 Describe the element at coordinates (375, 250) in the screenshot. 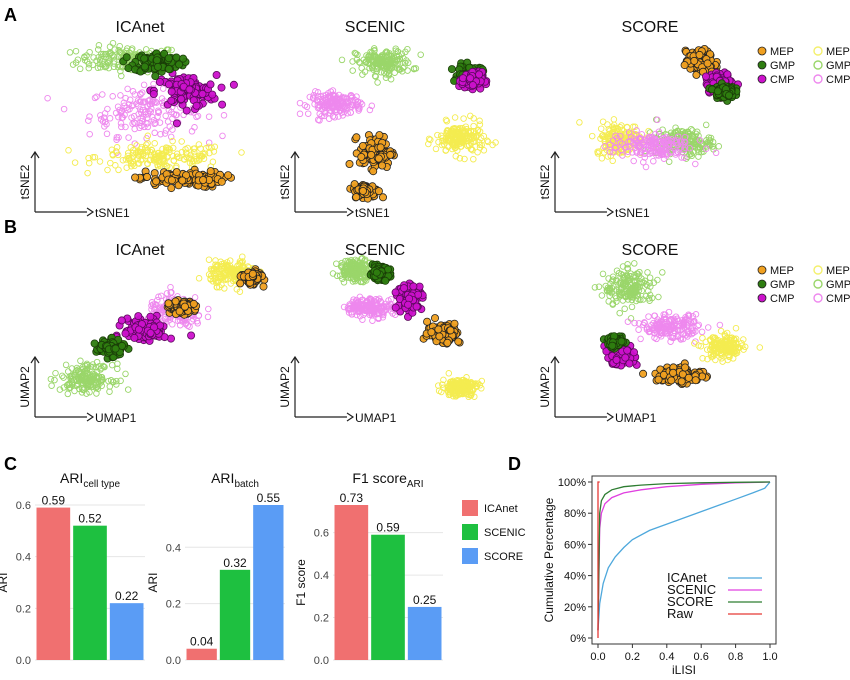

I see `plot-title: SCENIC` at that location.